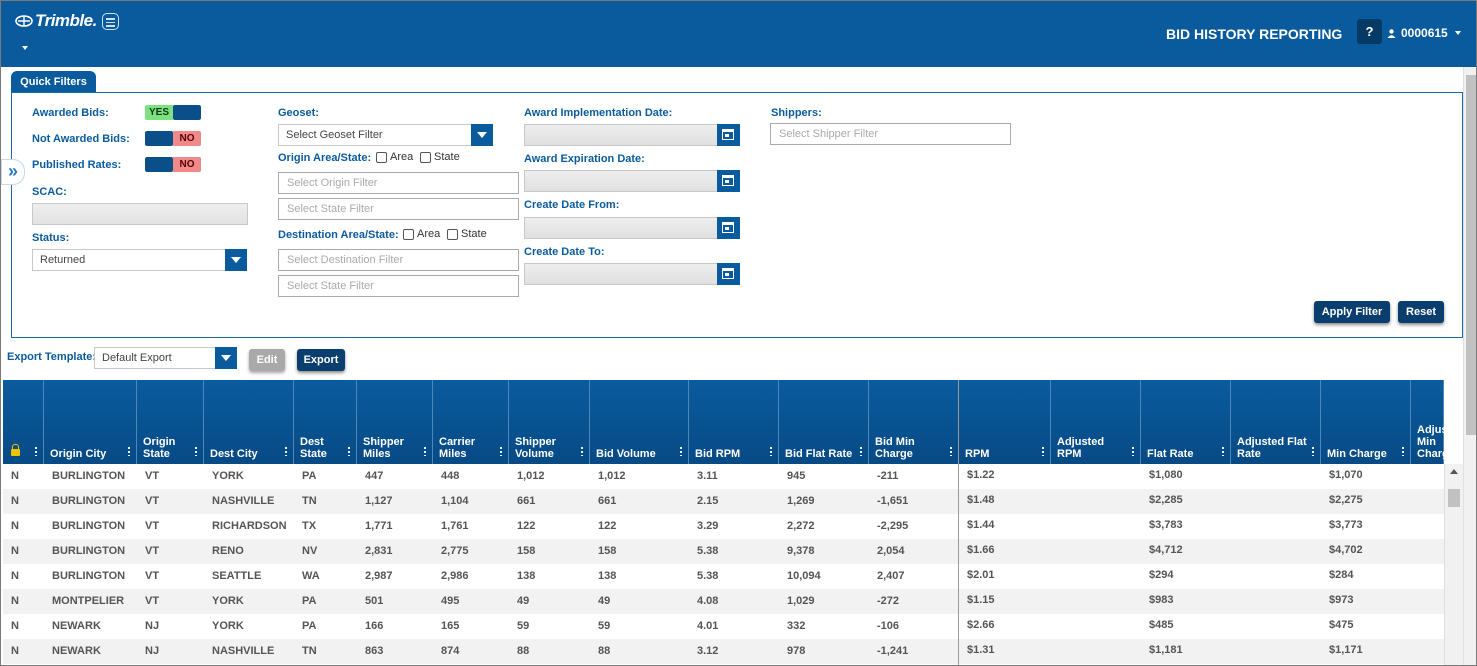  Describe the element at coordinates (139, 260) in the screenshot. I see `status-select: Returned` at that location.